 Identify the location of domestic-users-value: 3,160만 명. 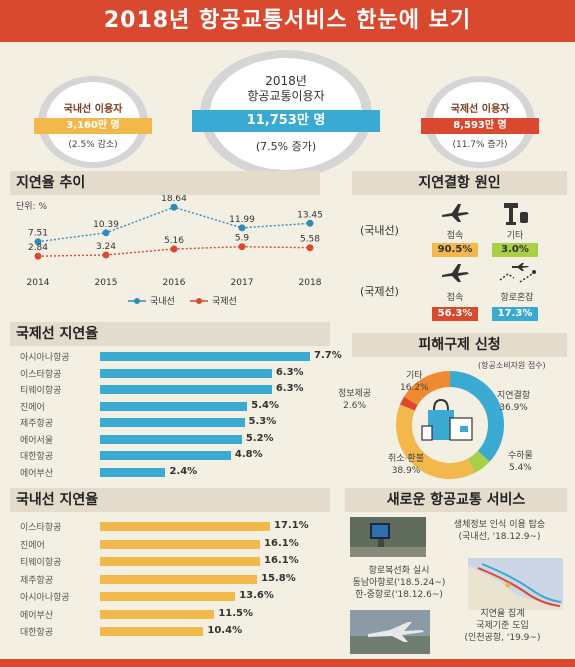
(93, 126).